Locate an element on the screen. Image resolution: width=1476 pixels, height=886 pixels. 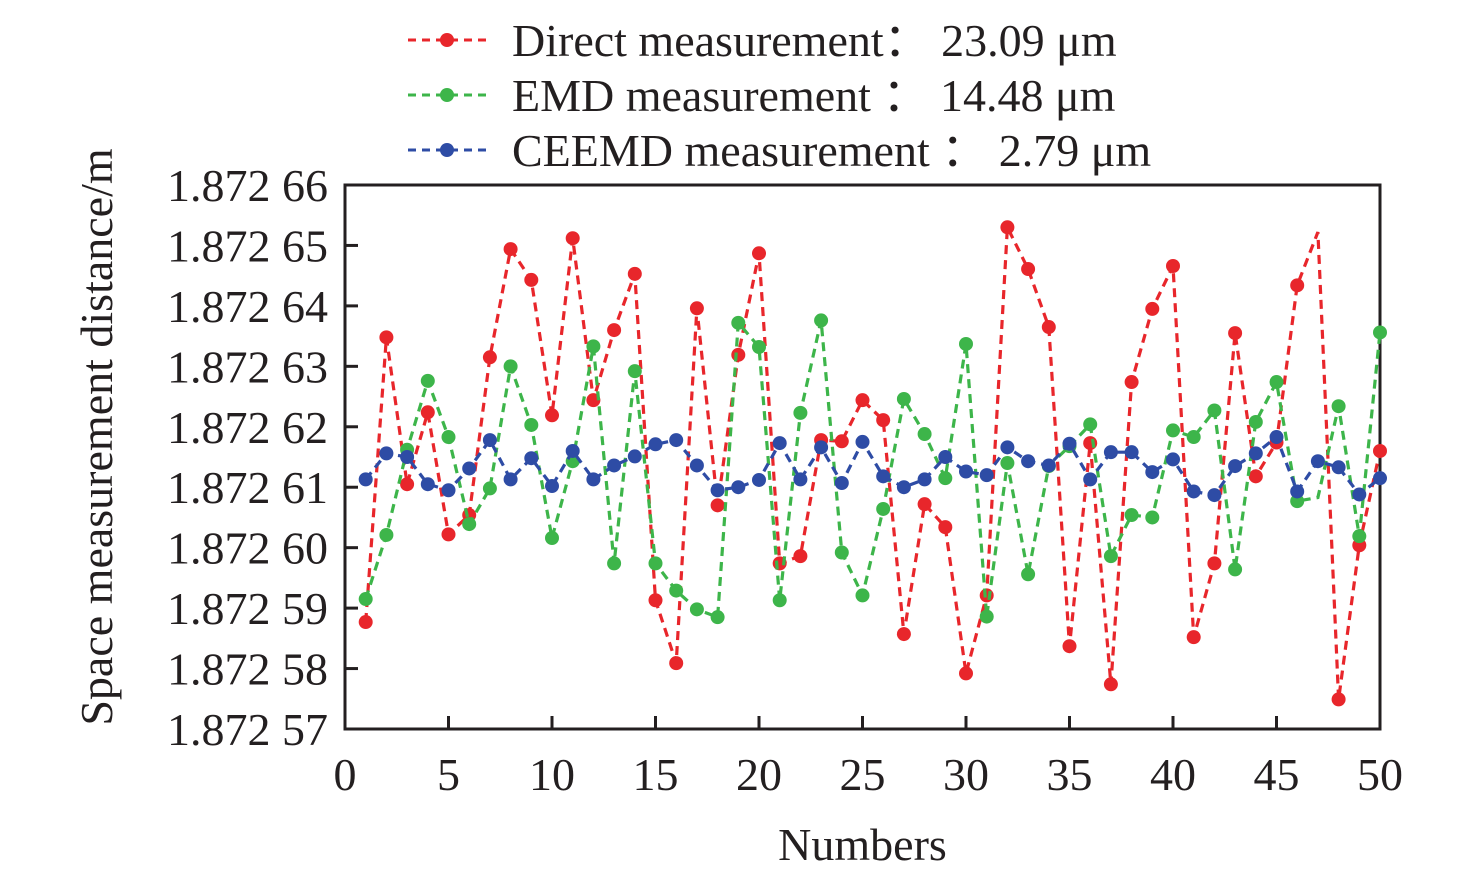
y-tick-label: 1.872 62 is located at coordinates (247, 427).